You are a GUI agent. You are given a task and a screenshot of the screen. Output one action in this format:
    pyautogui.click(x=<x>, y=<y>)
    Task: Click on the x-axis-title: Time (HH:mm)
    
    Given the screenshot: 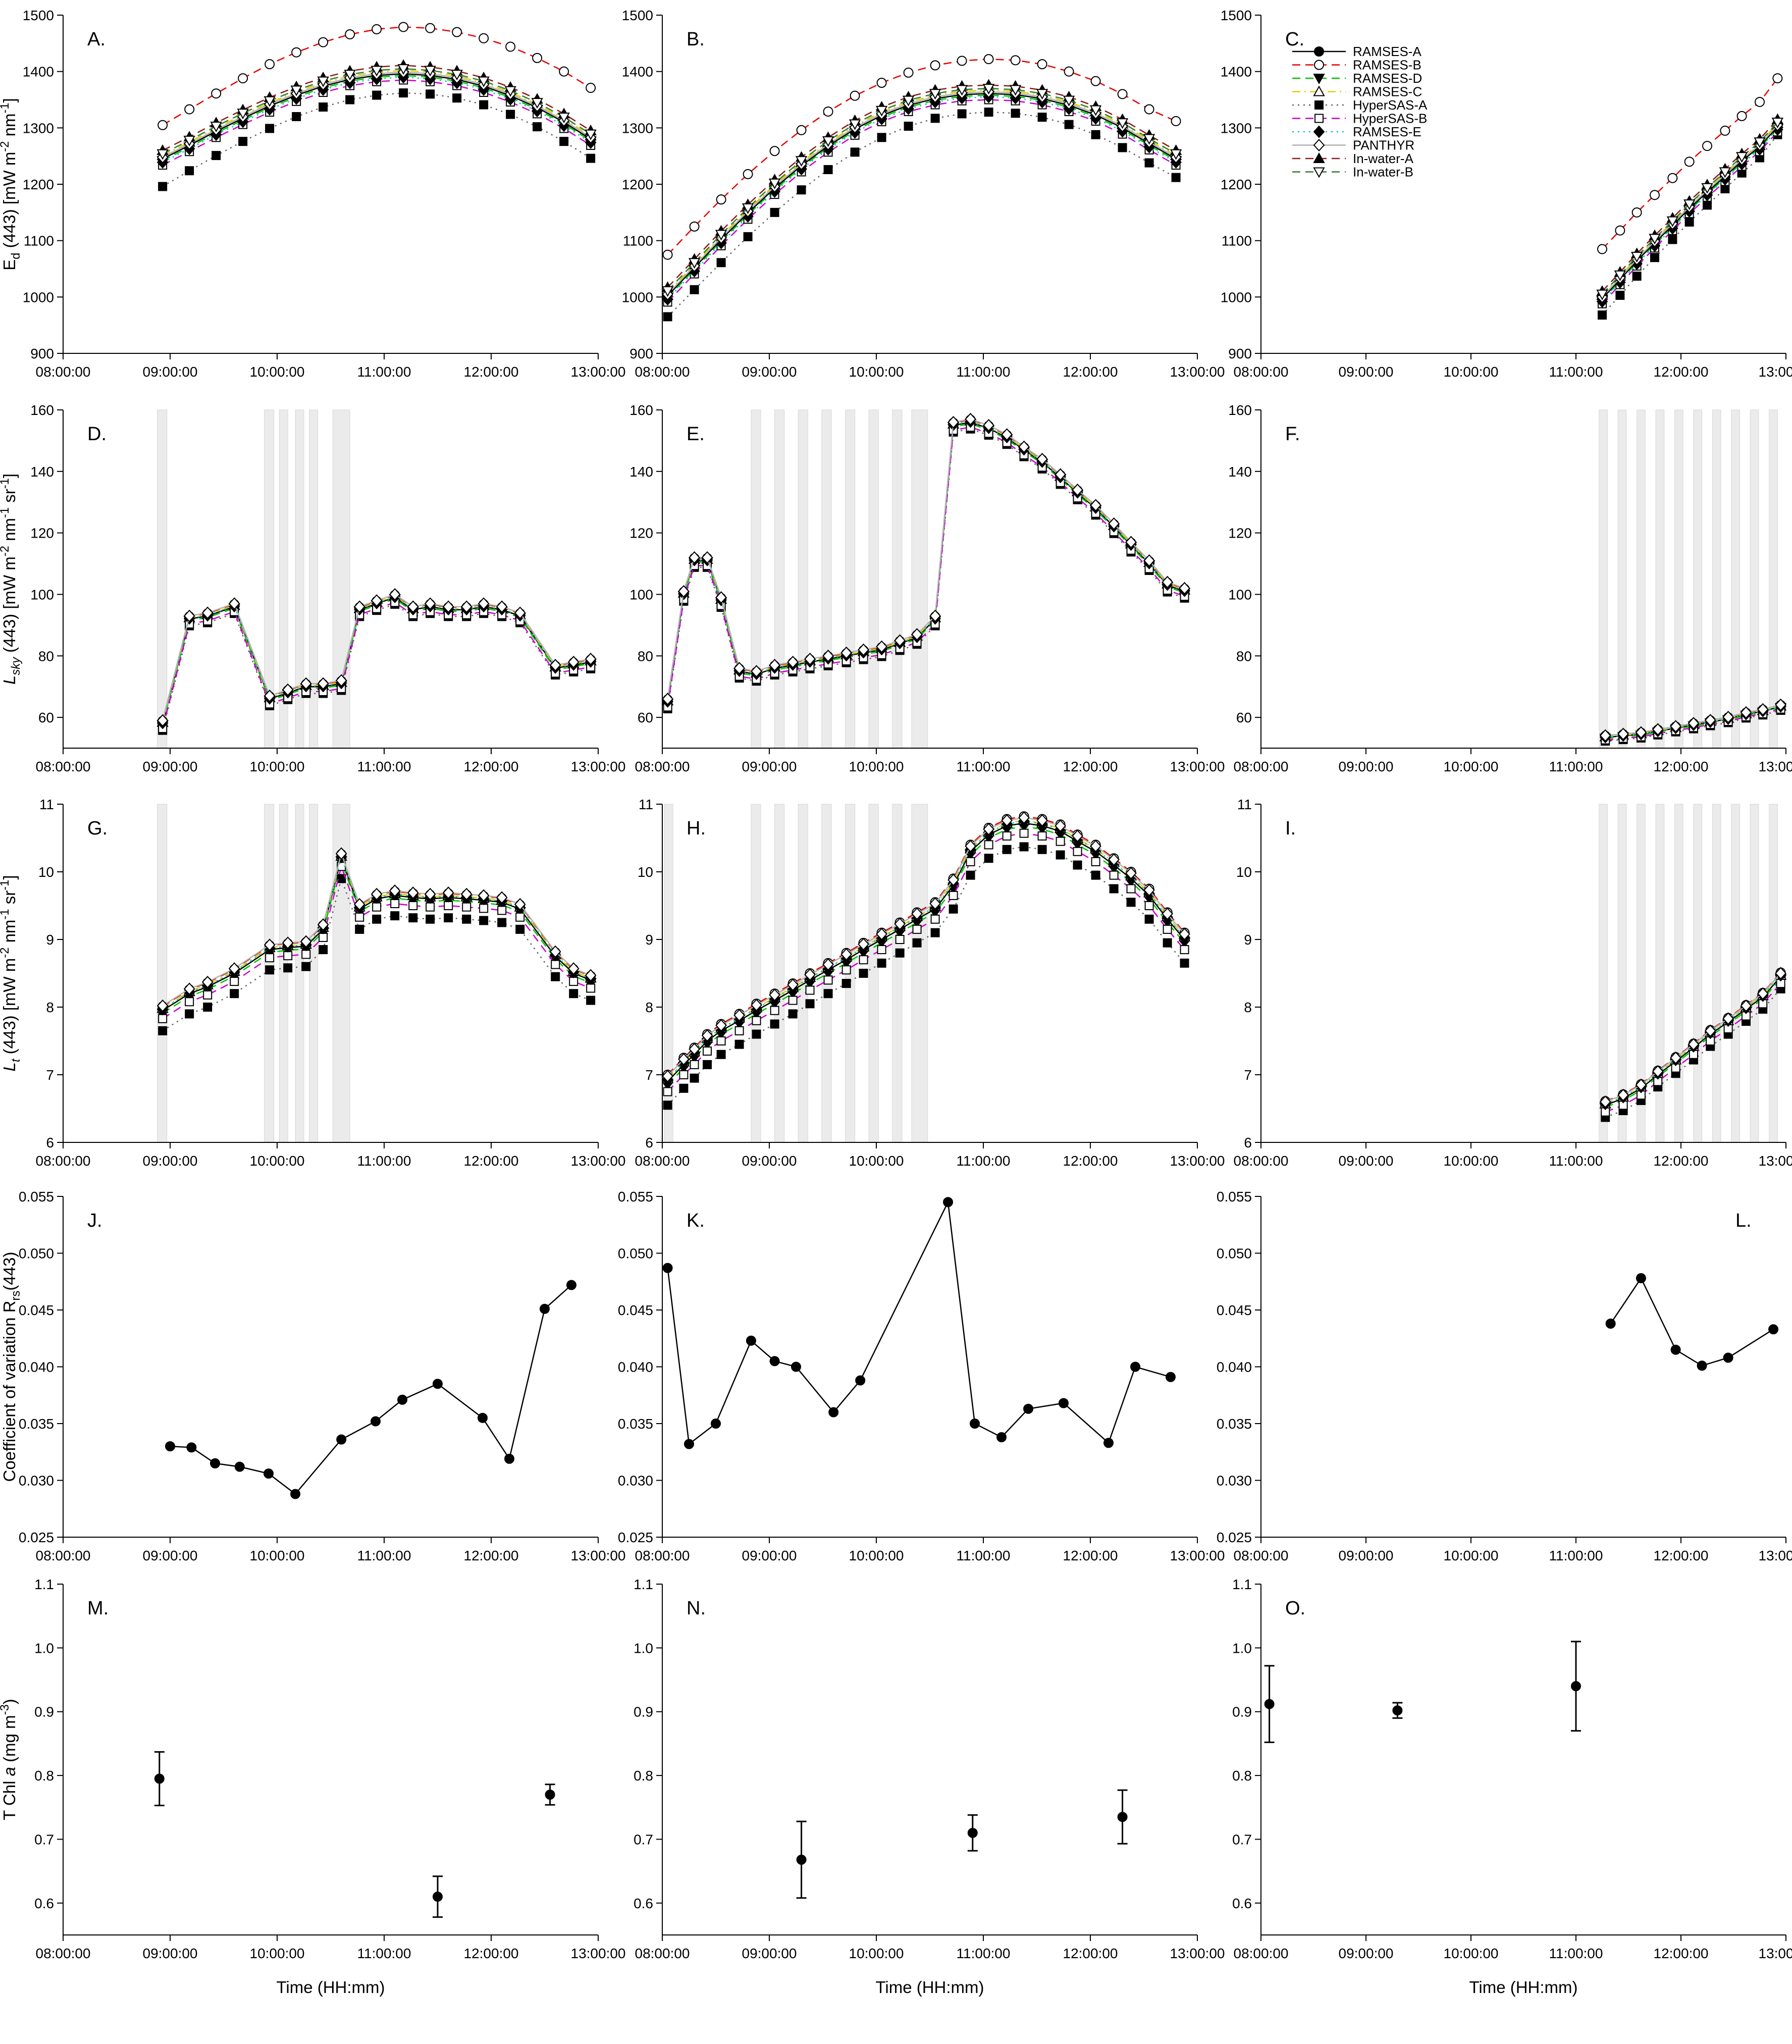 What is the action you would take?
    pyautogui.click(x=1523, y=1987)
    